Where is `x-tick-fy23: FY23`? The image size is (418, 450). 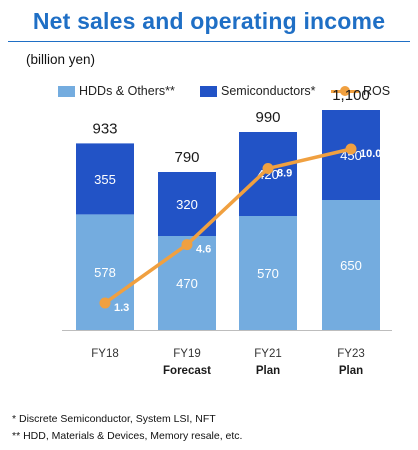 x-tick-fy23: FY23 is located at coordinates (351, 354).